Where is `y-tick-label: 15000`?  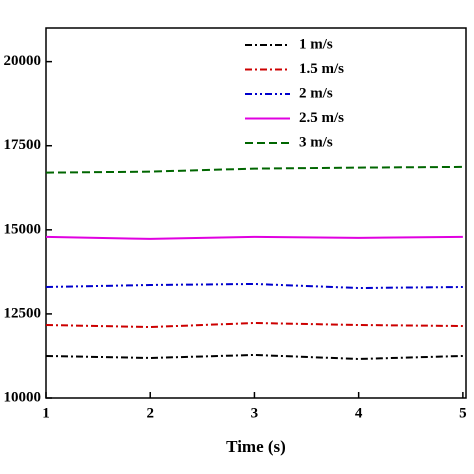
y-tick-label: 15000 is located at coordinates (23, 229).